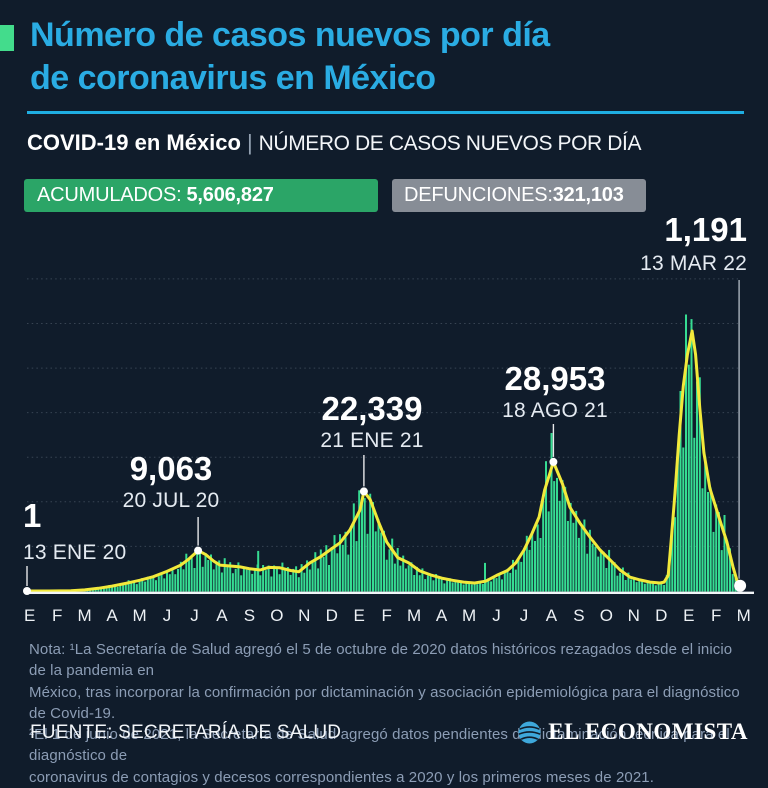 This screenshot has width=768, height=788. What do you see at coordinates (290, 35) in the screenshot?
I see `page-title-line1: Número de casos nuevos por día` at bounding box center [290, 35].